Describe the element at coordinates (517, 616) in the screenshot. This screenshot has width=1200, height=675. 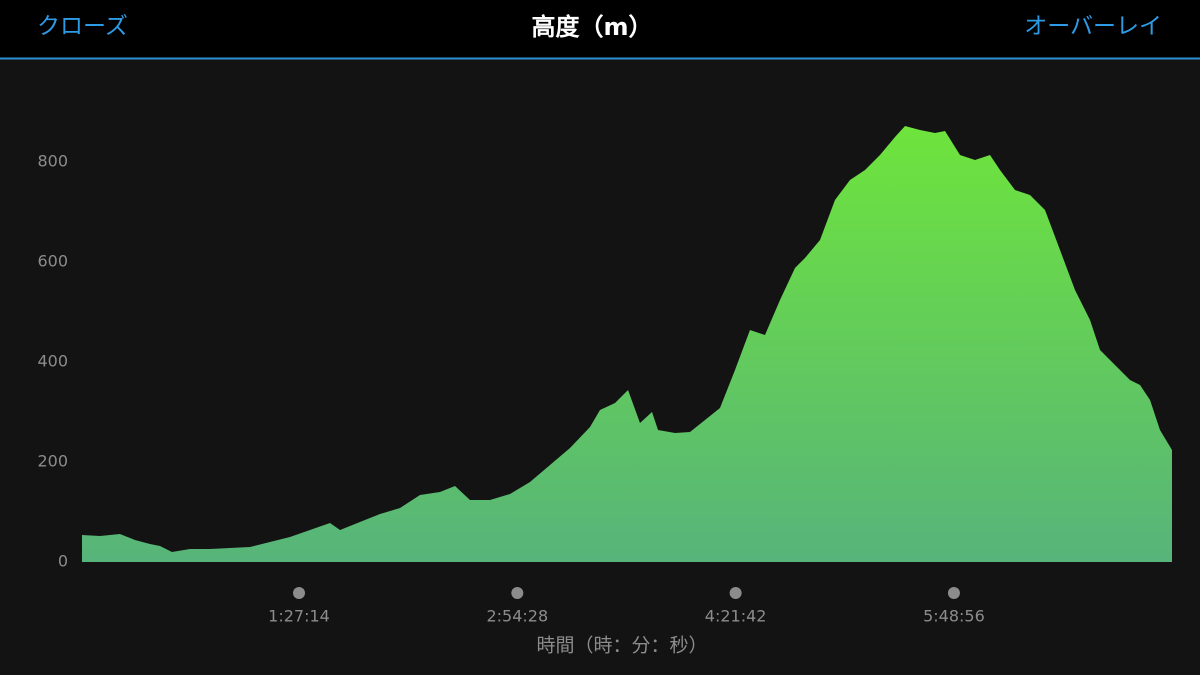
I see `x-tick-label: 2:54:28` at that location.